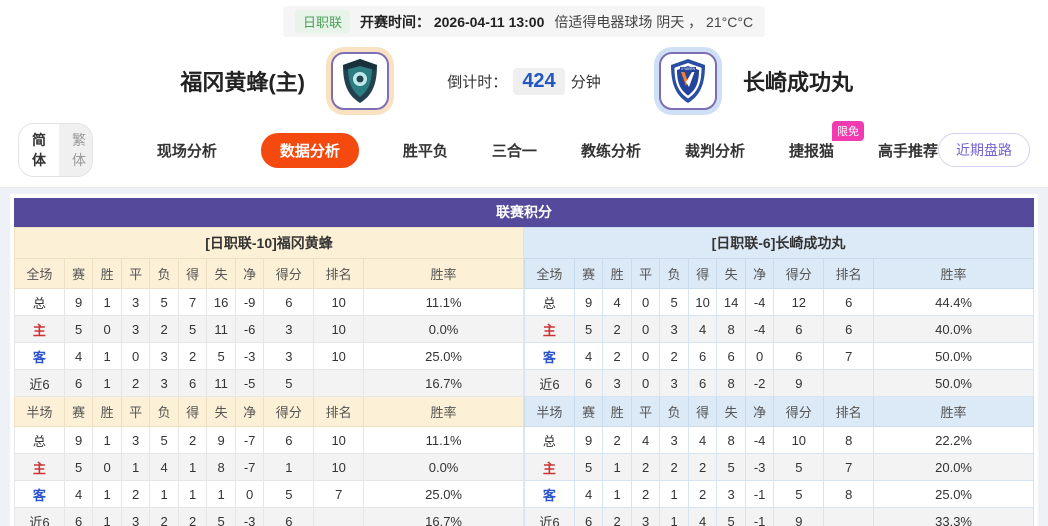  Describe the element at coordinates (779, 440) in the screenshot. I see `table-row: 总 9 2 4 3 4 8 -4 10 8 22.2%` at that location.